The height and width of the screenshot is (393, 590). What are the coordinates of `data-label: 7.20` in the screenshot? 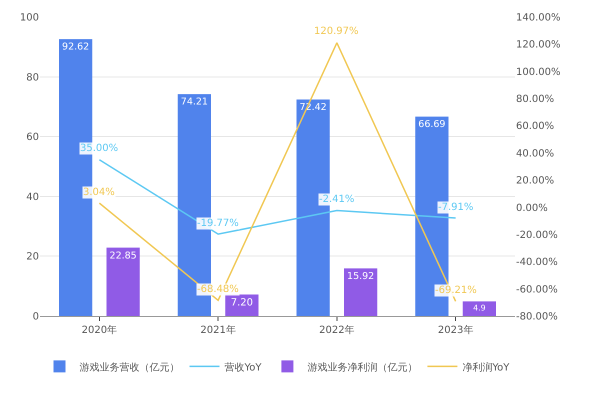 It's located at (242, 302).